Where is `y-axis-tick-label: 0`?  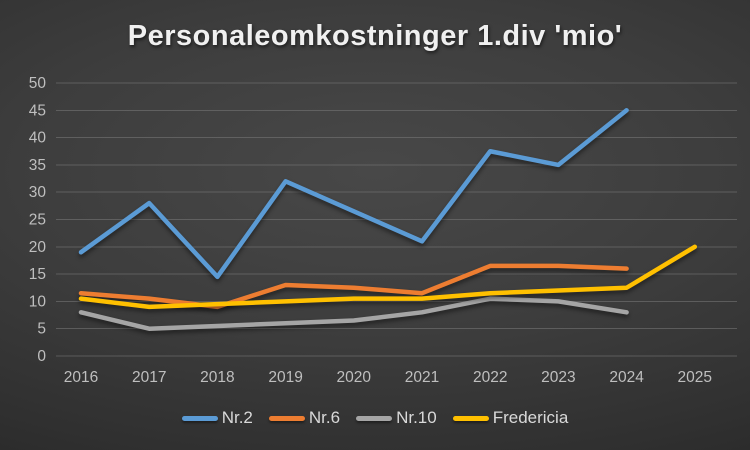 y-axis-tick-label: 0 is located at coordinates (41, 356).